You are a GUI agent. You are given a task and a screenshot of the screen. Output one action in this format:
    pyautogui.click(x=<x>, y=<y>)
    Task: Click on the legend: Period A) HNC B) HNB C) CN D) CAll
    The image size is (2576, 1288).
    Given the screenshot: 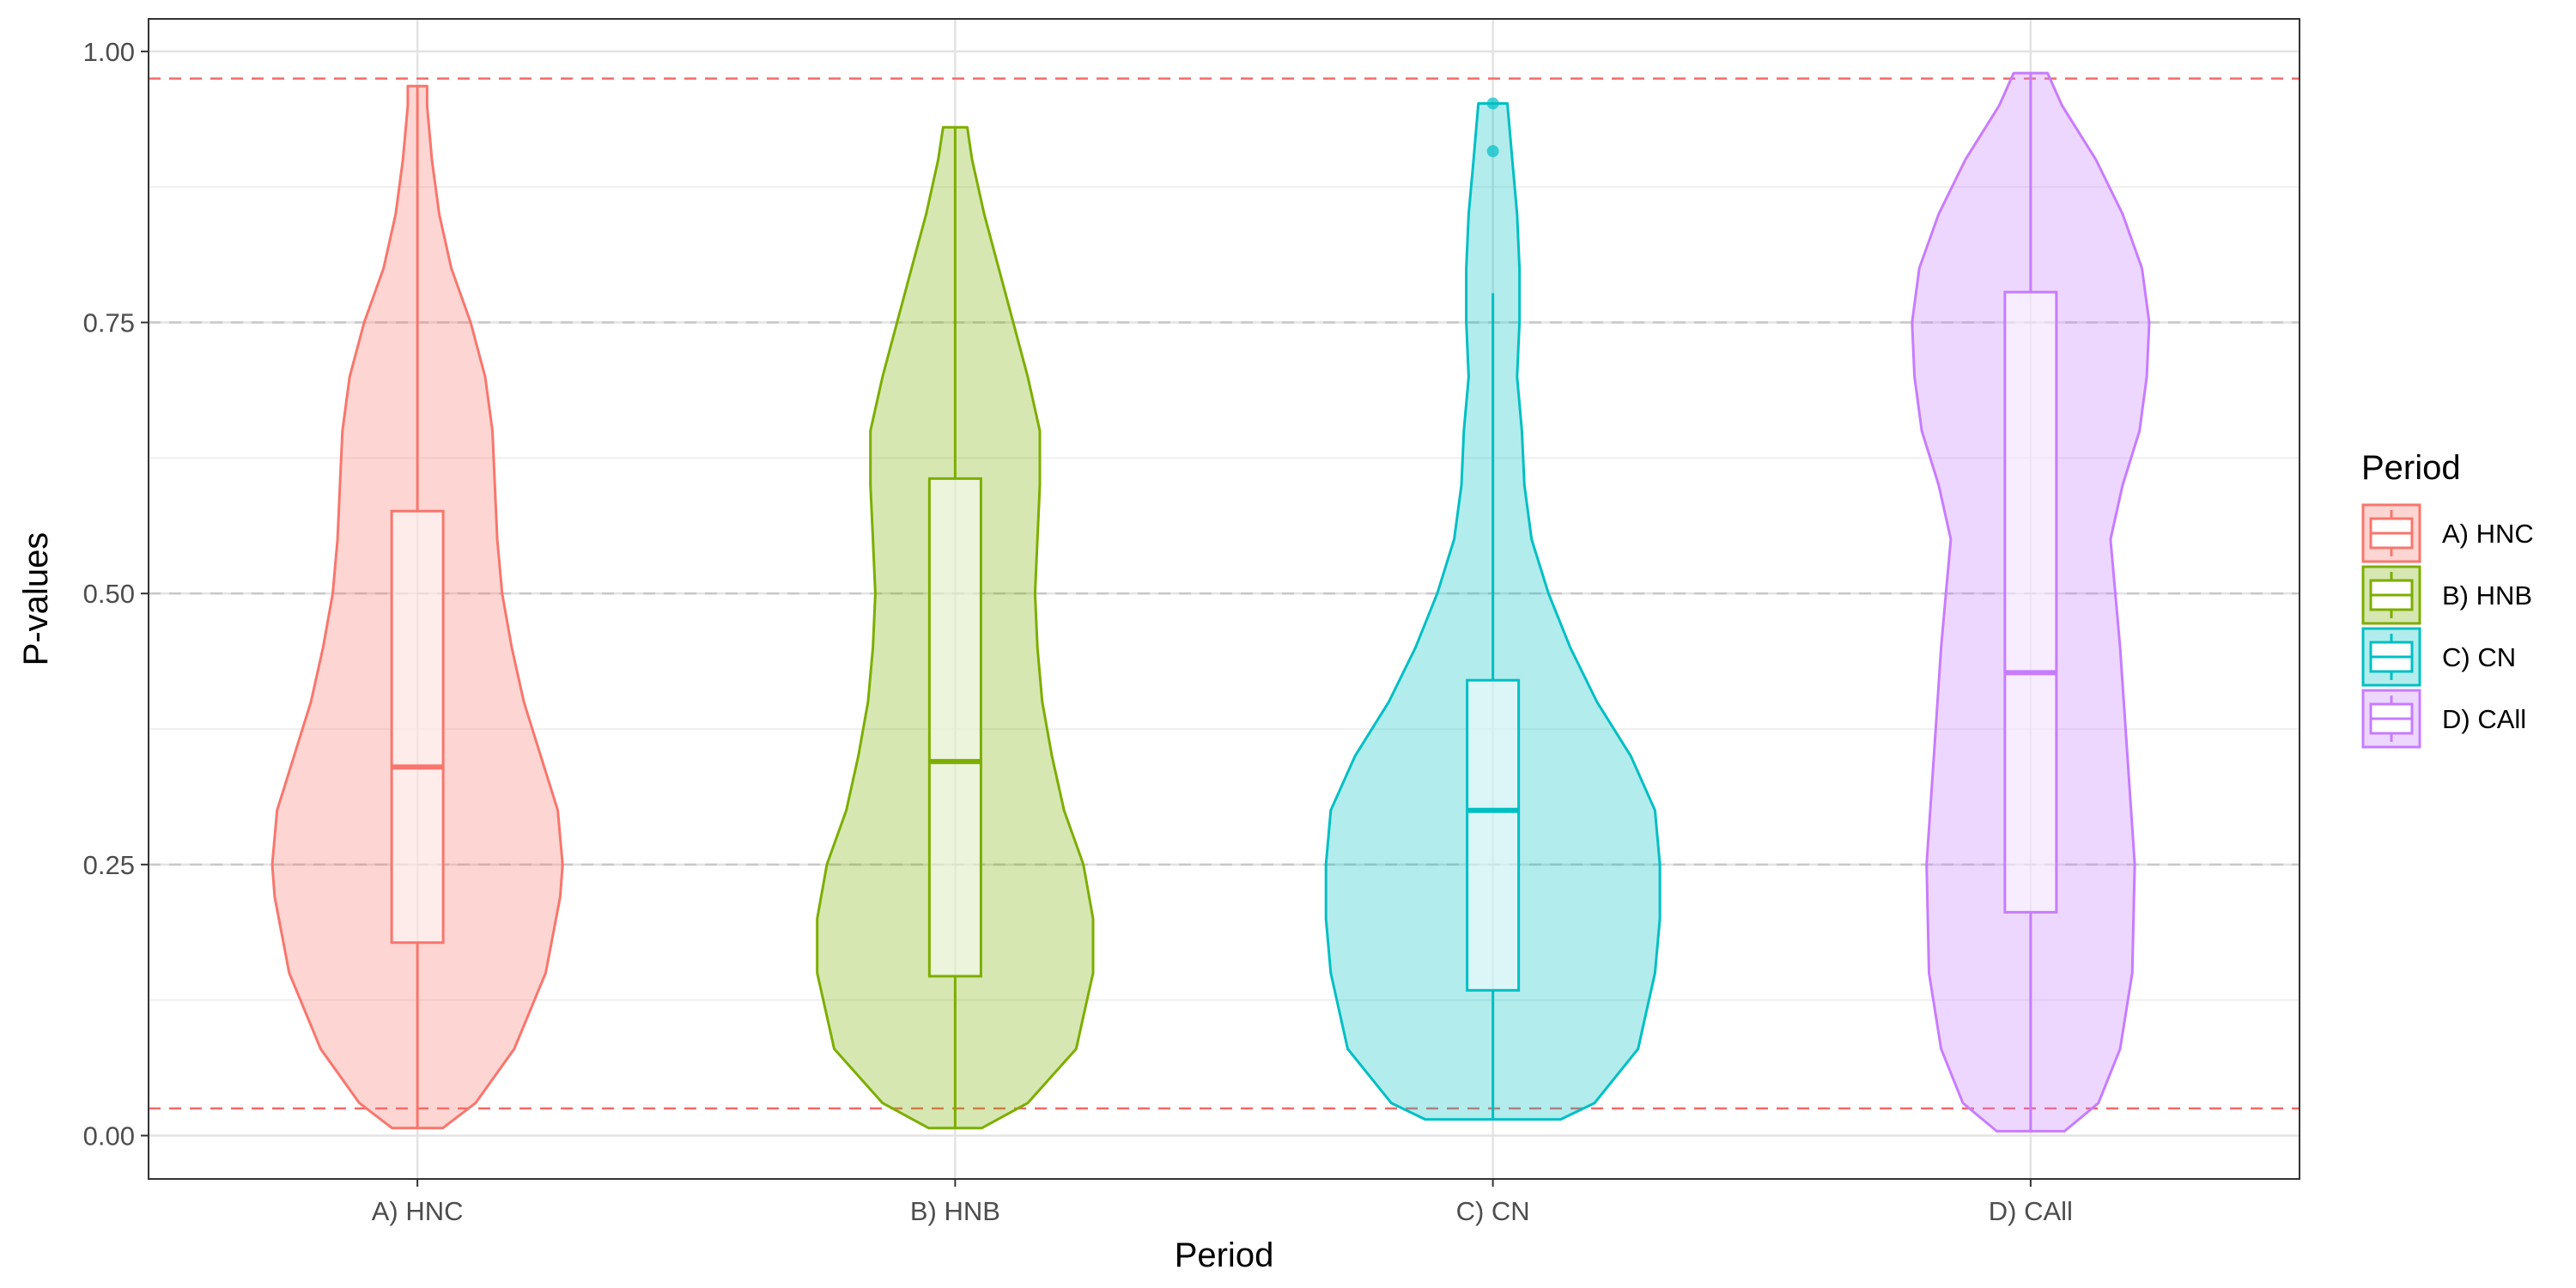 What is the action you would take?
    pyautogui.click(x=2448, y=599)
    